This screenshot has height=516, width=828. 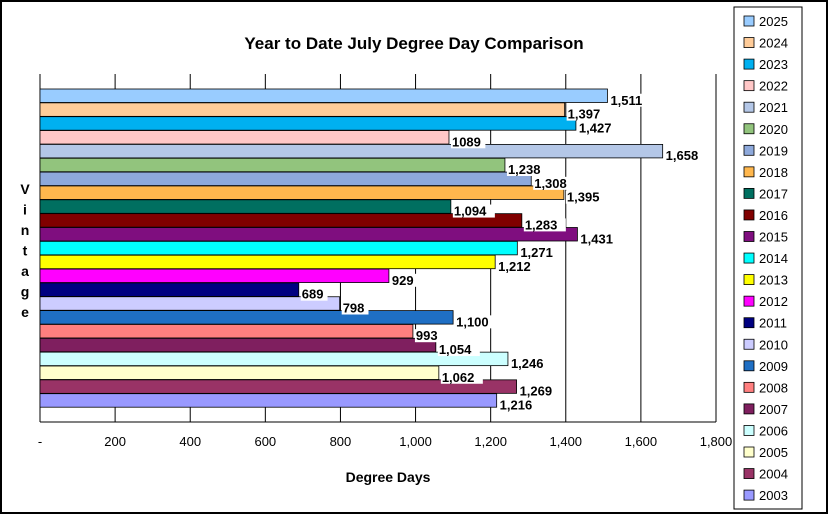 I want to click on legend-label-2019: 2019, so click(x=773, y=150).